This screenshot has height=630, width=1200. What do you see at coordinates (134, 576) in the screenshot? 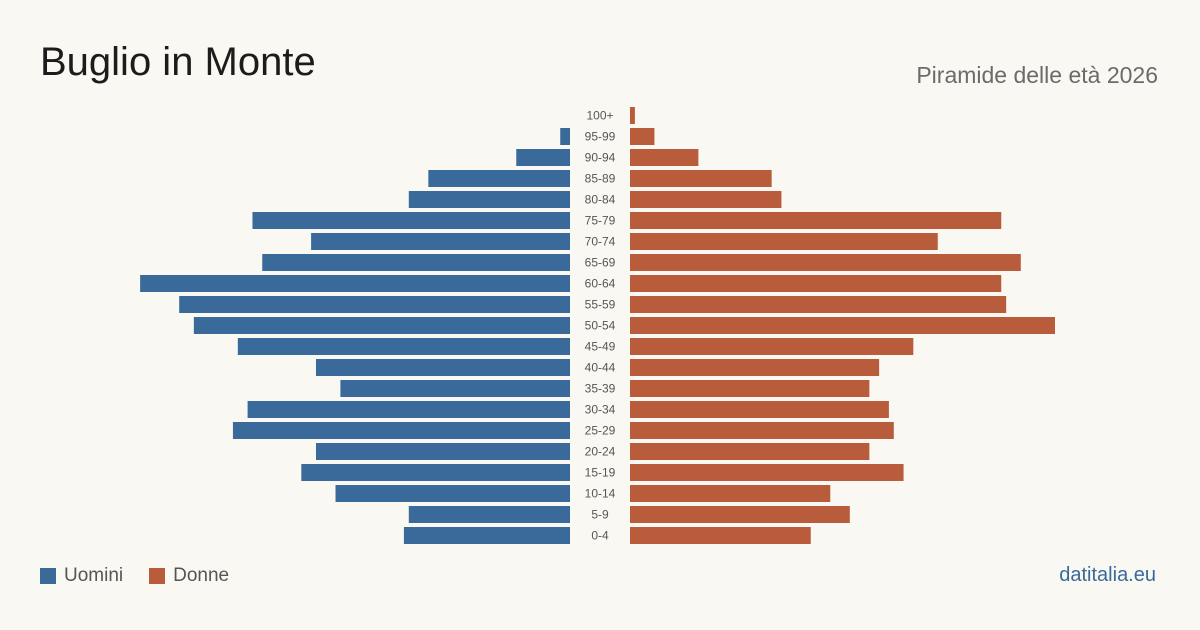
I see `legend: Uomini Donne` at bounding box center [134, 576].